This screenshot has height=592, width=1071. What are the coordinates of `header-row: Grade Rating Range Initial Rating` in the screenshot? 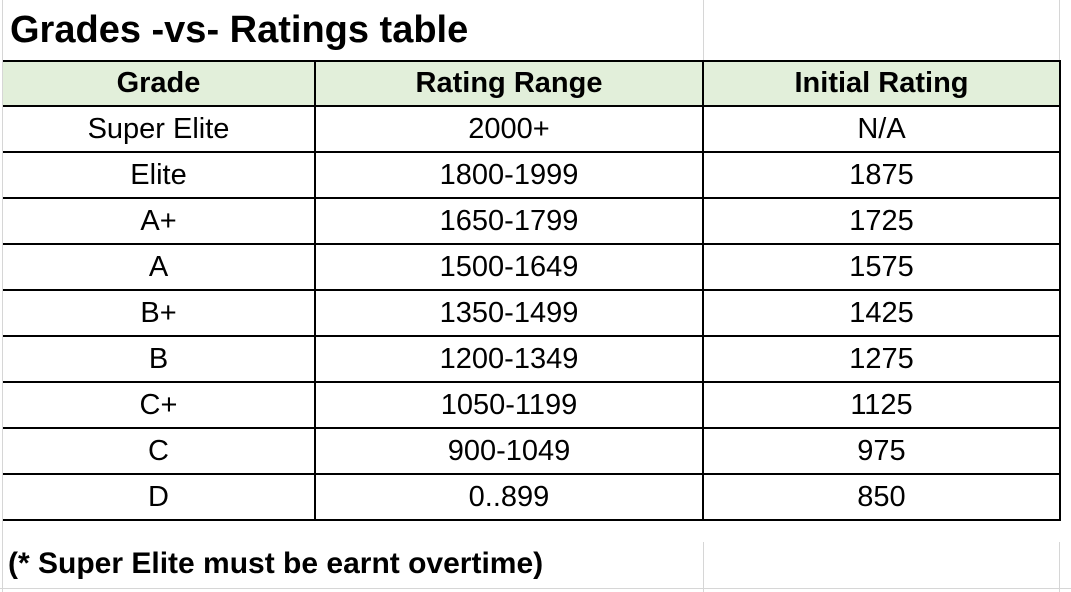 It's located at (532, 83).